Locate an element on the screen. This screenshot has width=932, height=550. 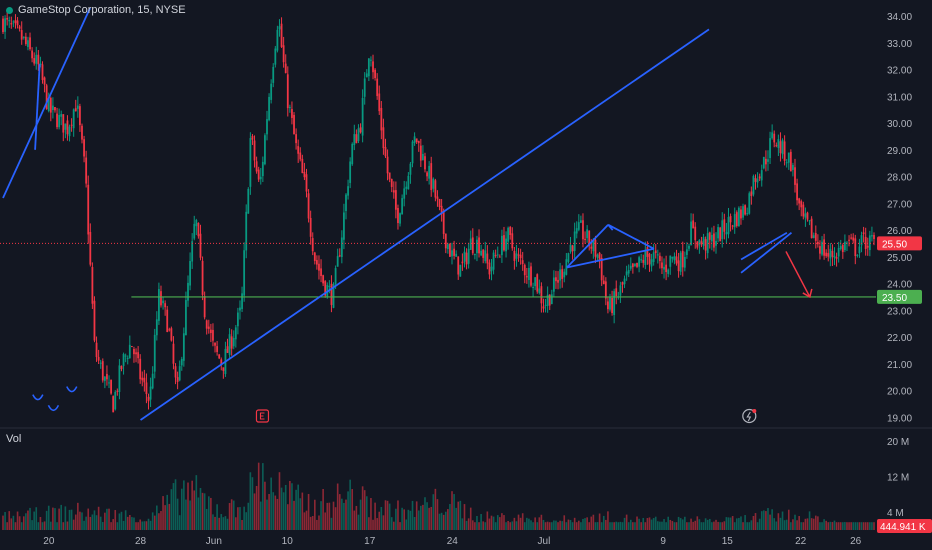
volume-bars is located at coordinates (438, 496).